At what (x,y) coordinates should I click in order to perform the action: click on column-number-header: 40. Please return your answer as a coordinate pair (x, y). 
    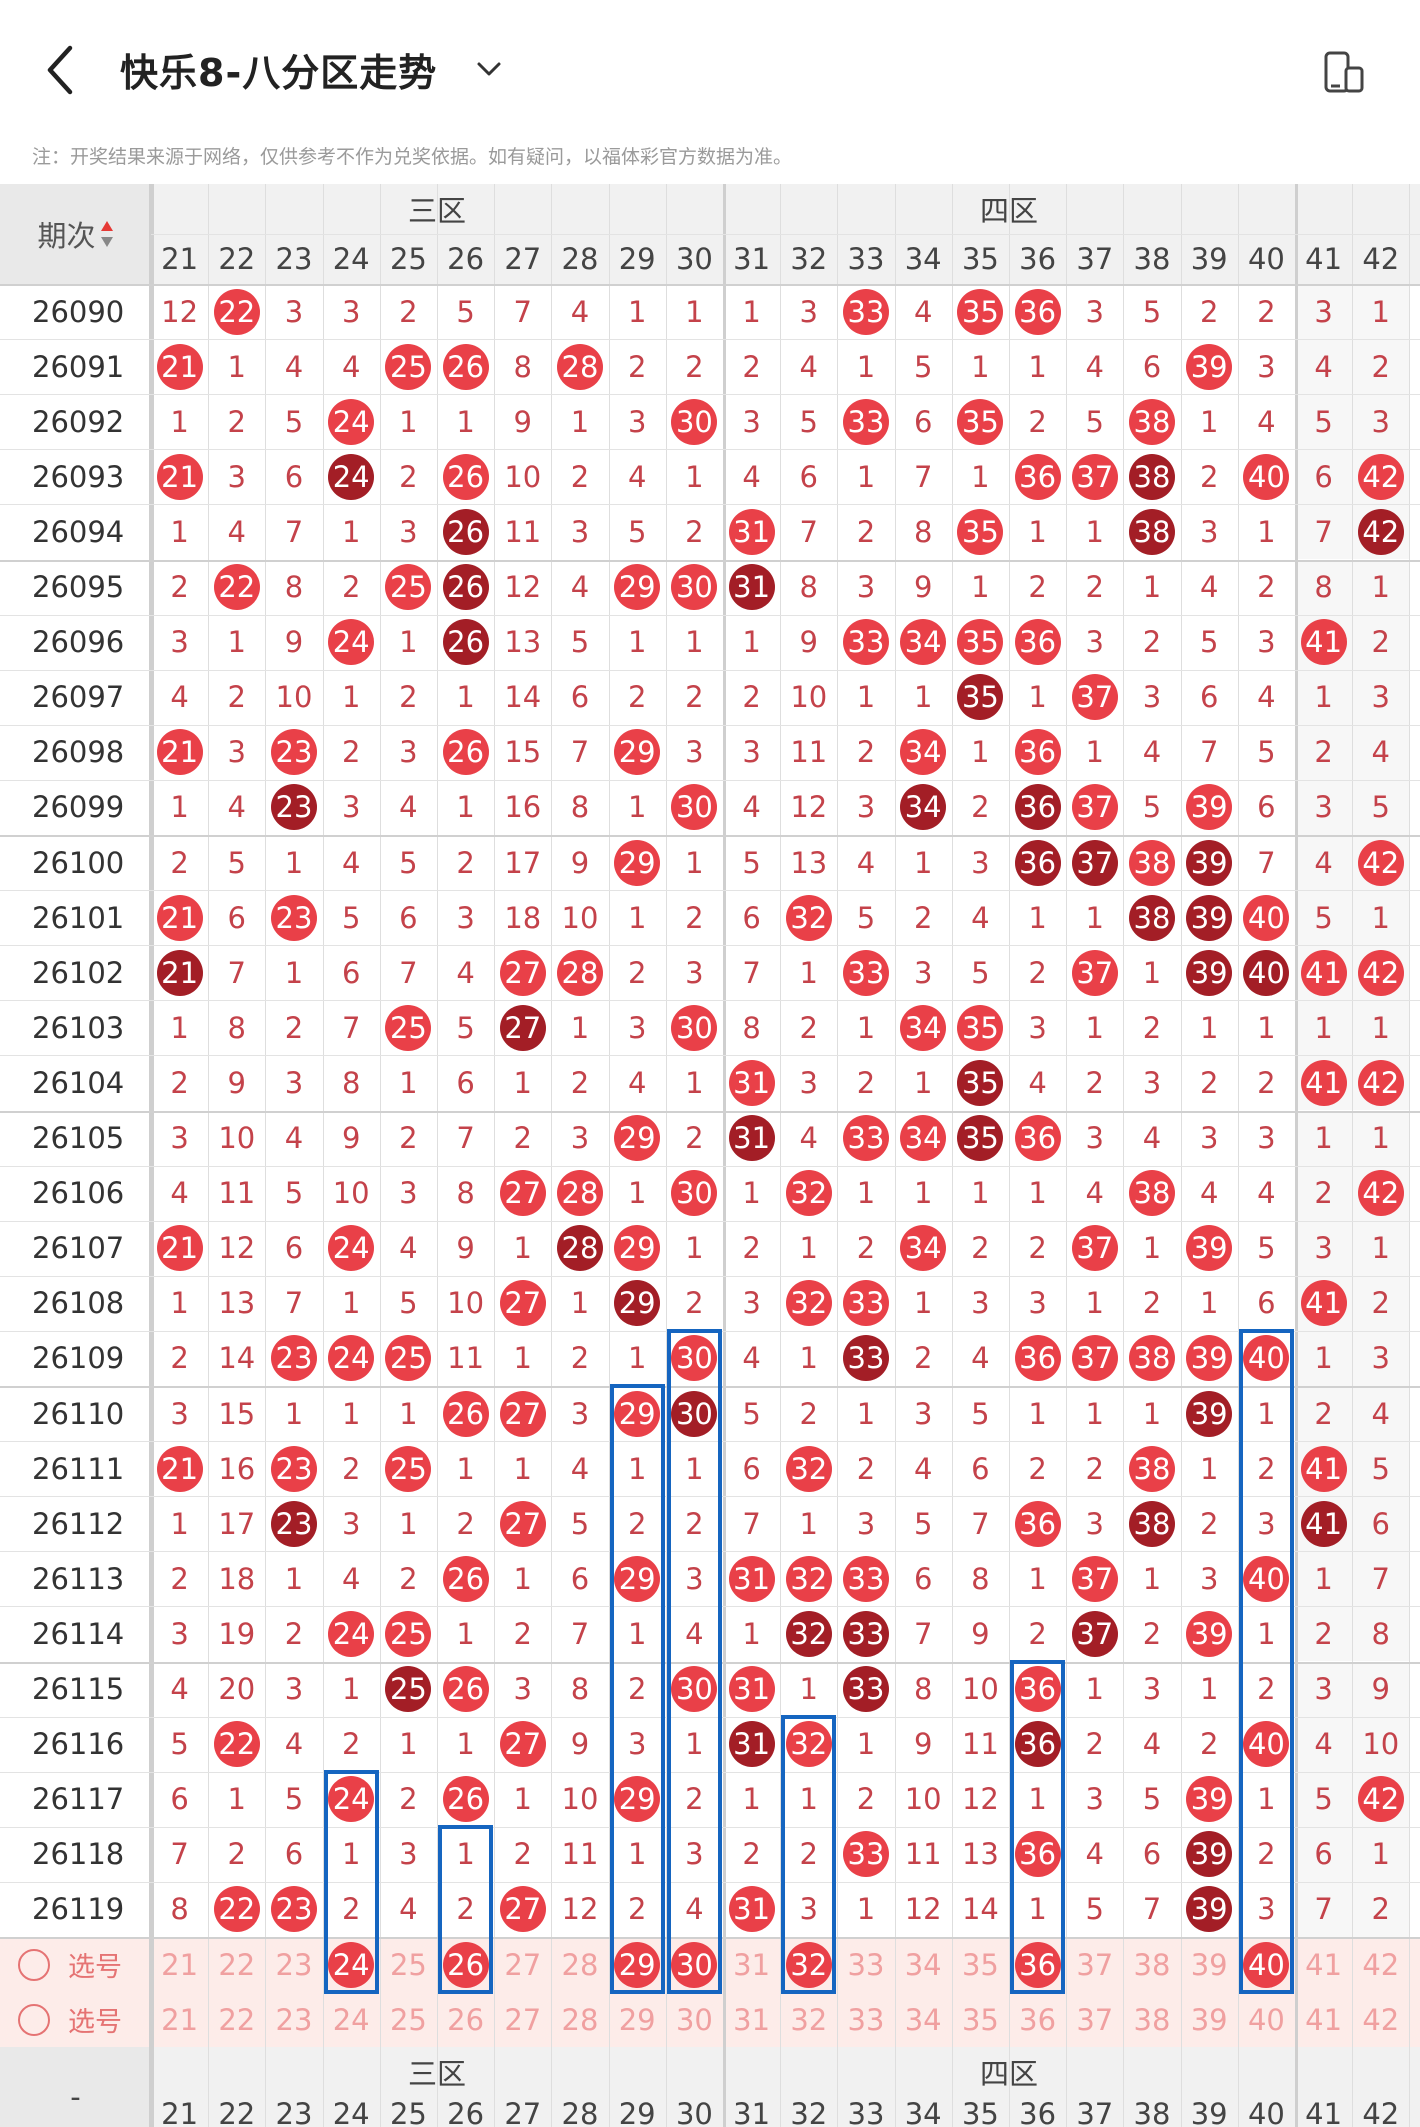
    Looking at the image, I should click on (1266, 259).